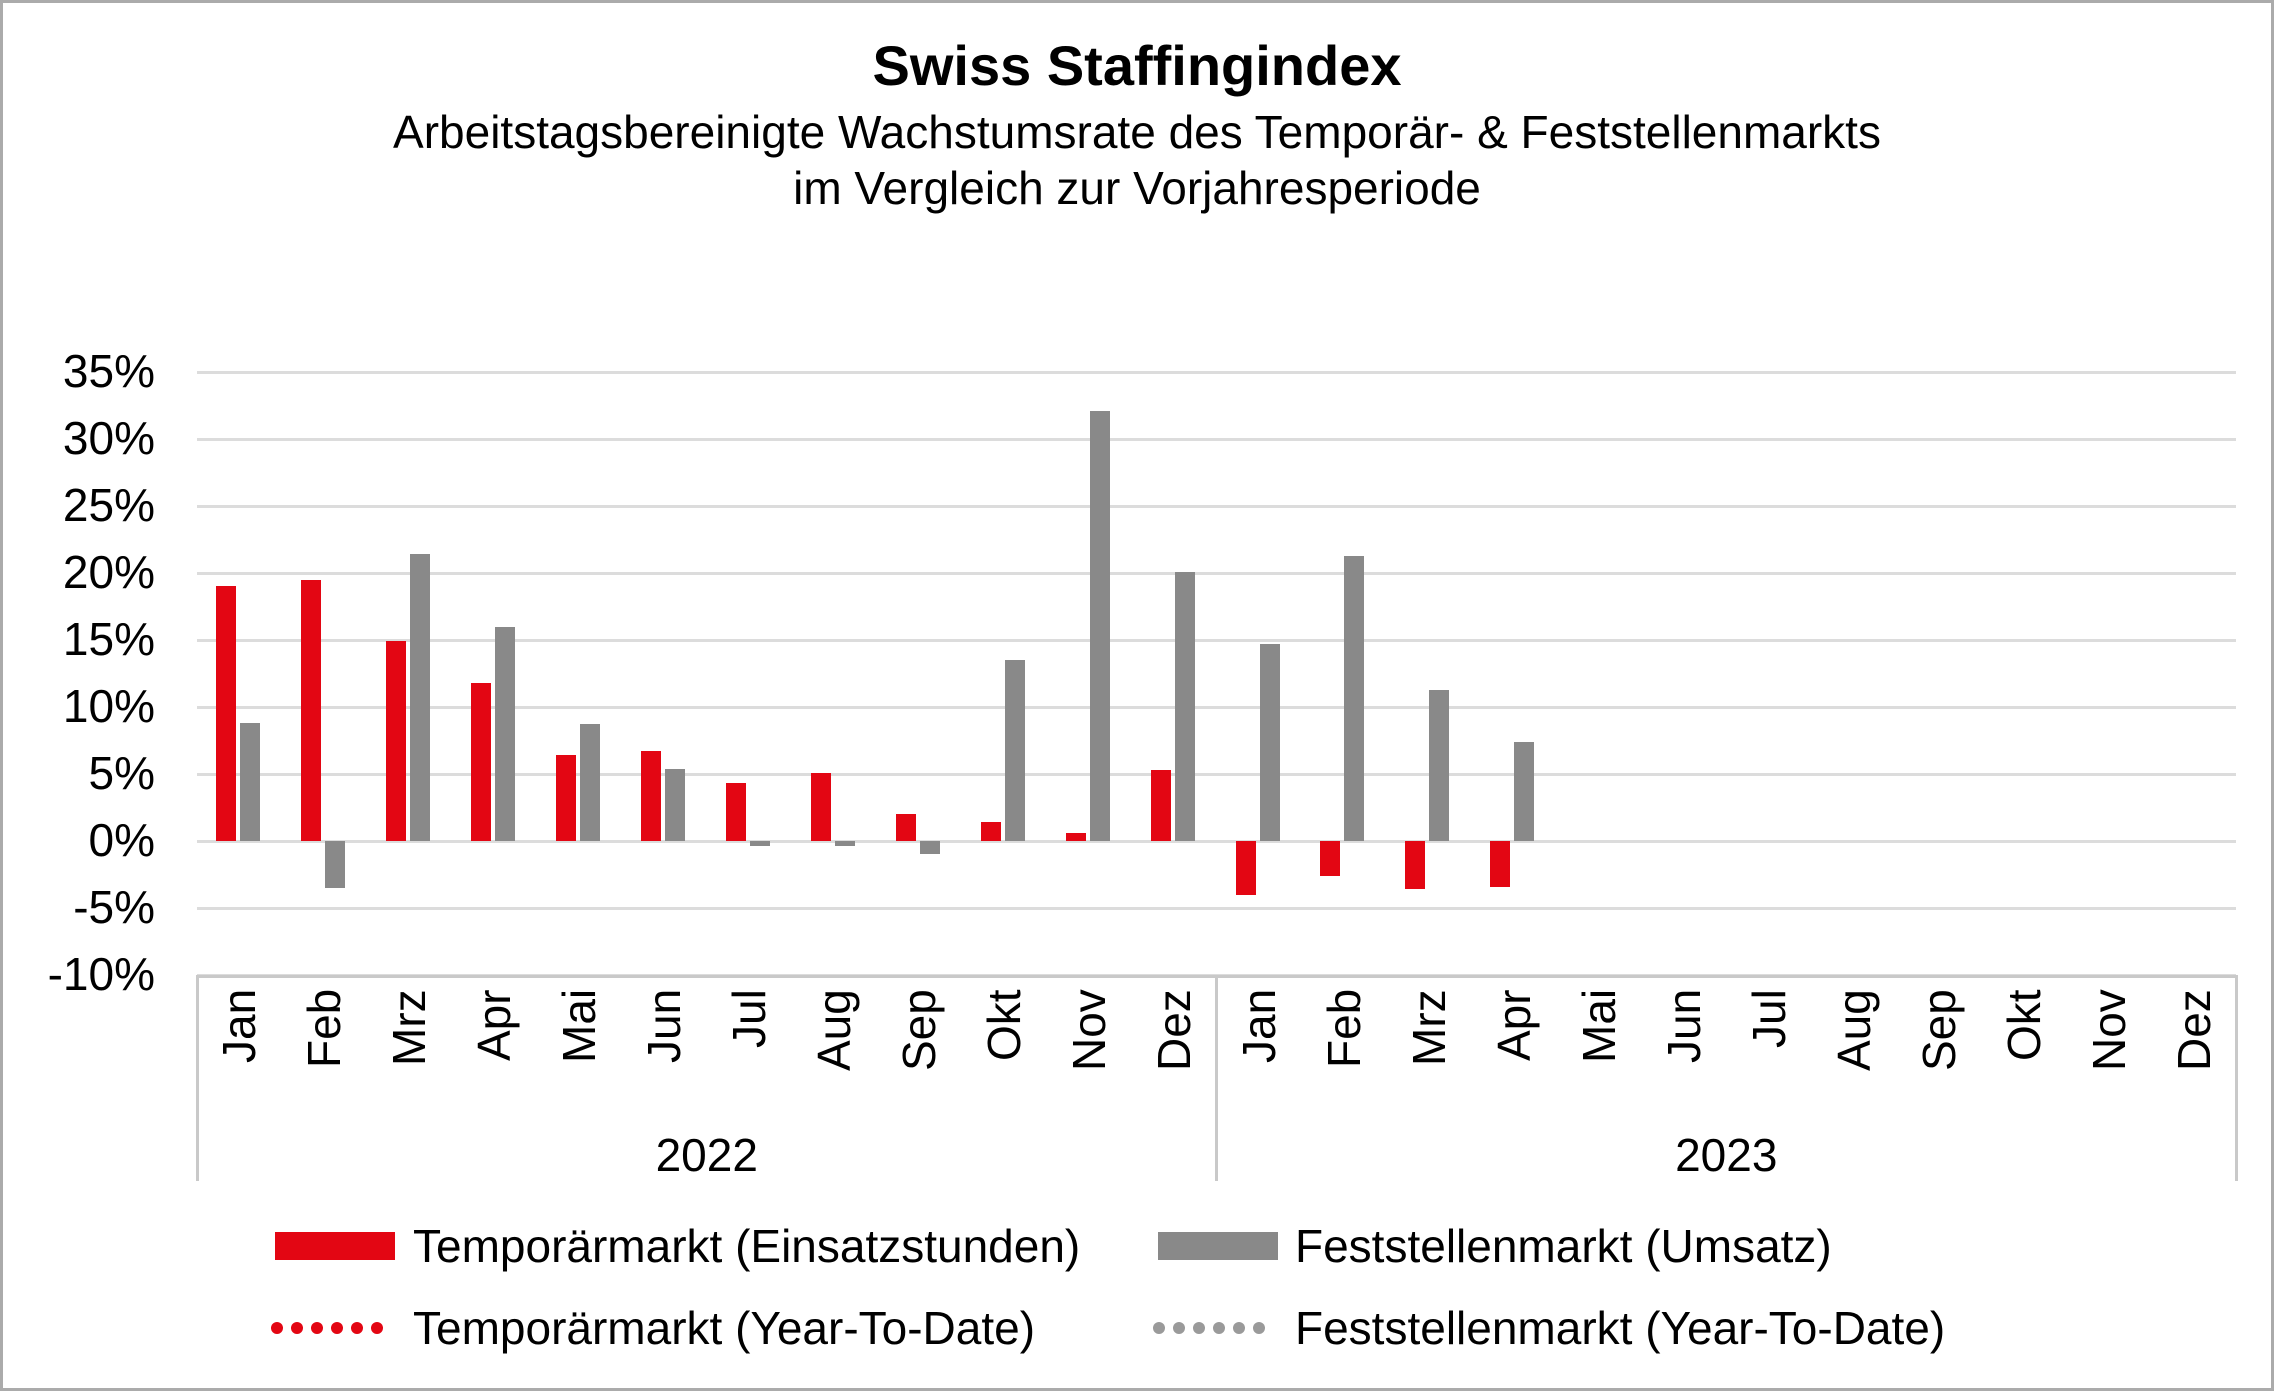  What do you see at coordinates (419, 697) in the screenshot?
I see `bar-feststellenmarkt-Mrz-2022` at bounding box center [419, 697].